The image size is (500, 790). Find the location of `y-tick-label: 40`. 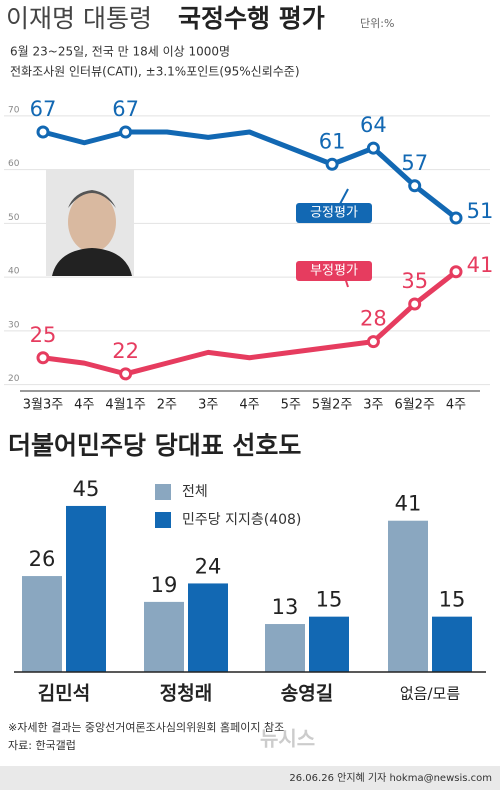

y-tick-label: 40 is located at coordinates (14, 272).